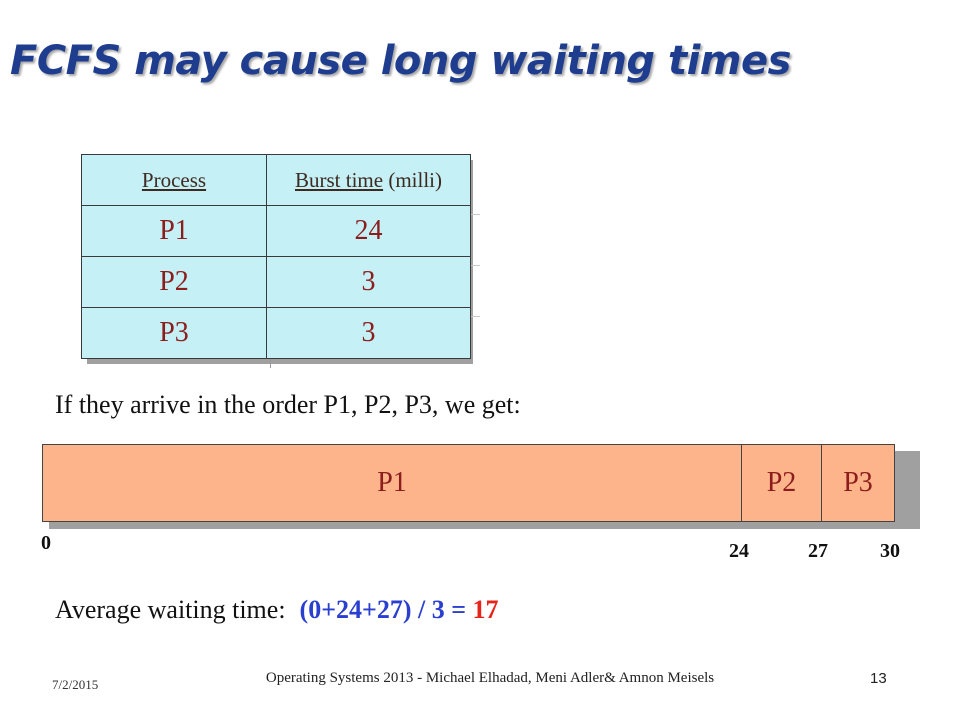  I want to click on cell-process: P2, so click(174, 282).